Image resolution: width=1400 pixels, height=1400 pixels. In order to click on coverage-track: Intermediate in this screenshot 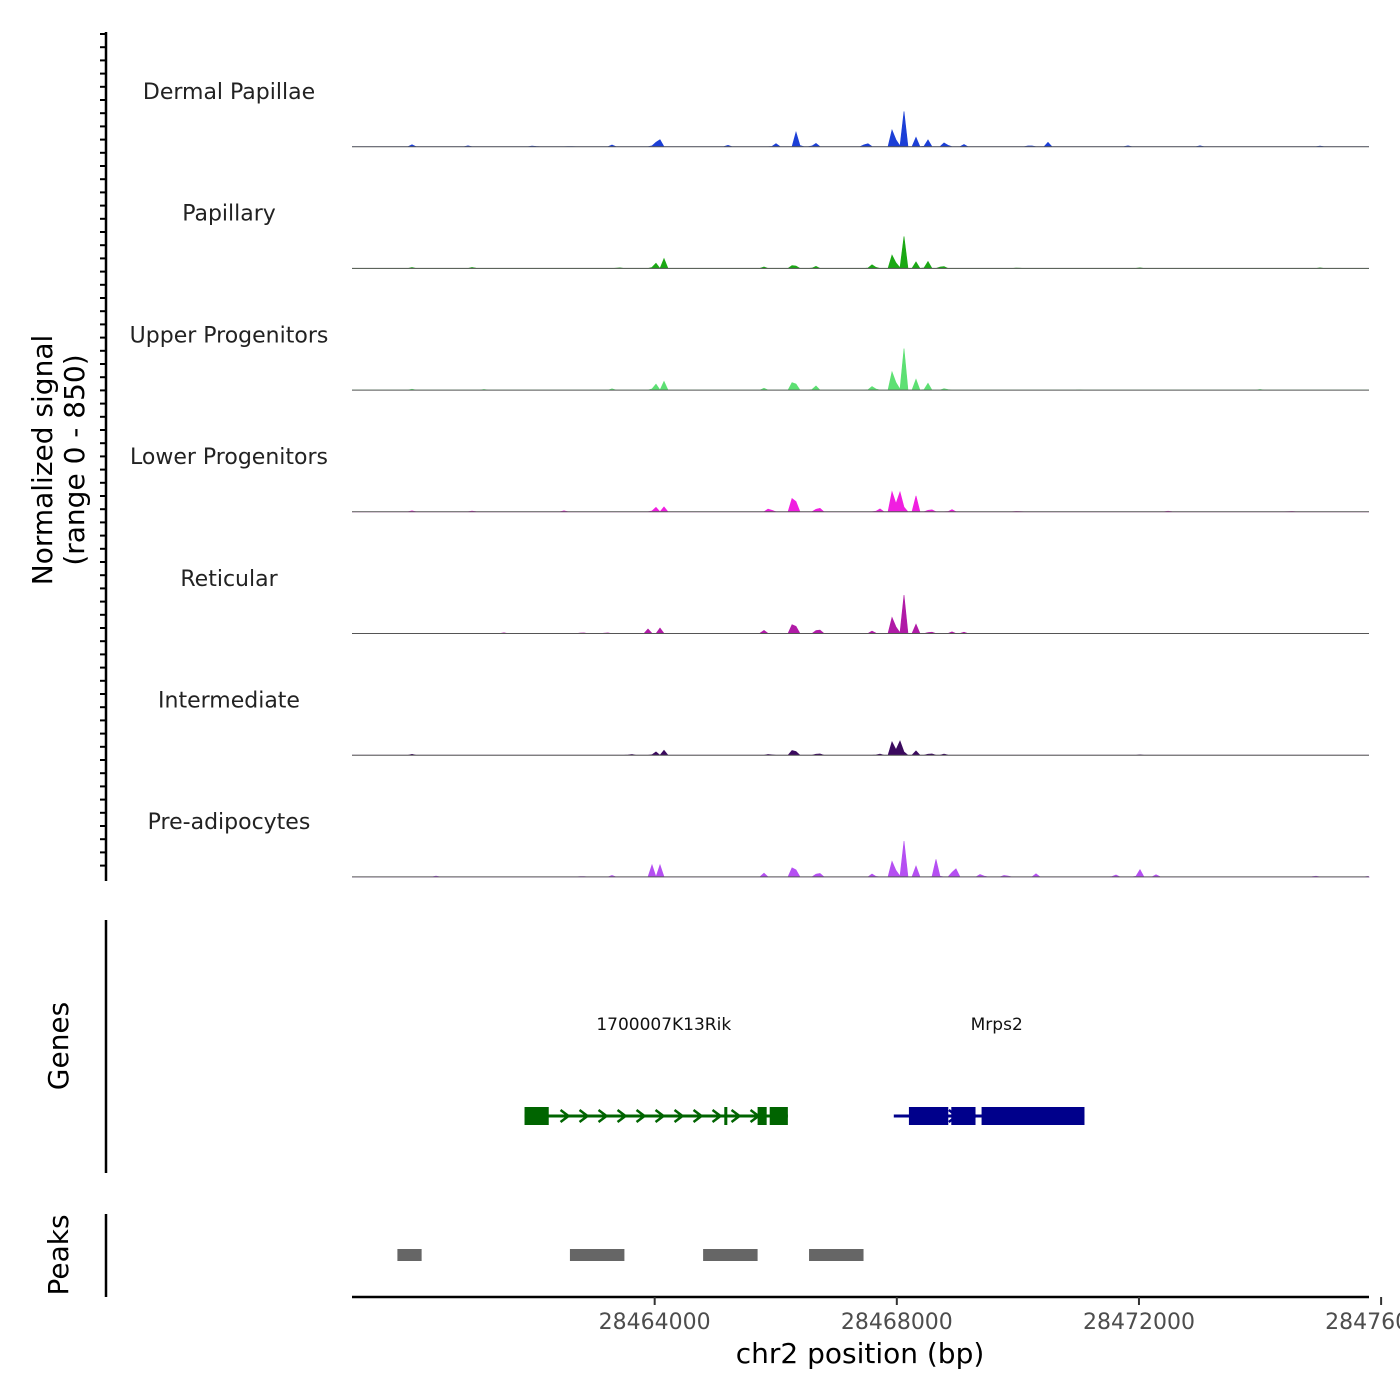, I will do `click(763, 722)`.